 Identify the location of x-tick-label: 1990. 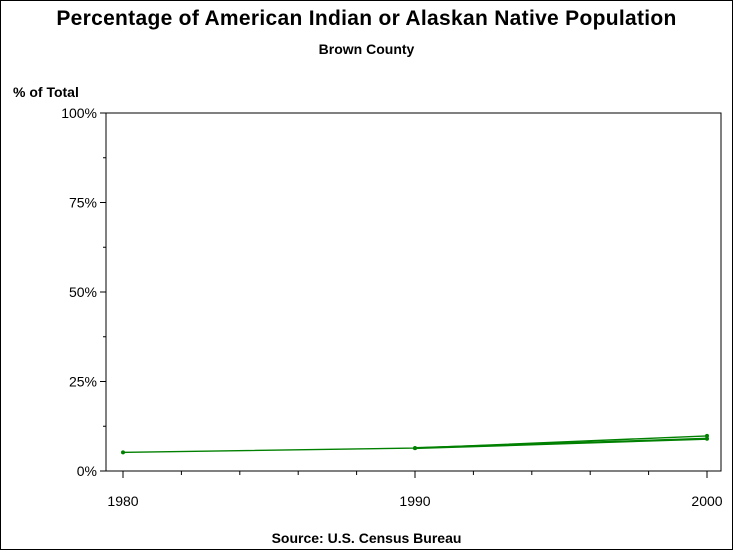
(414, 501).